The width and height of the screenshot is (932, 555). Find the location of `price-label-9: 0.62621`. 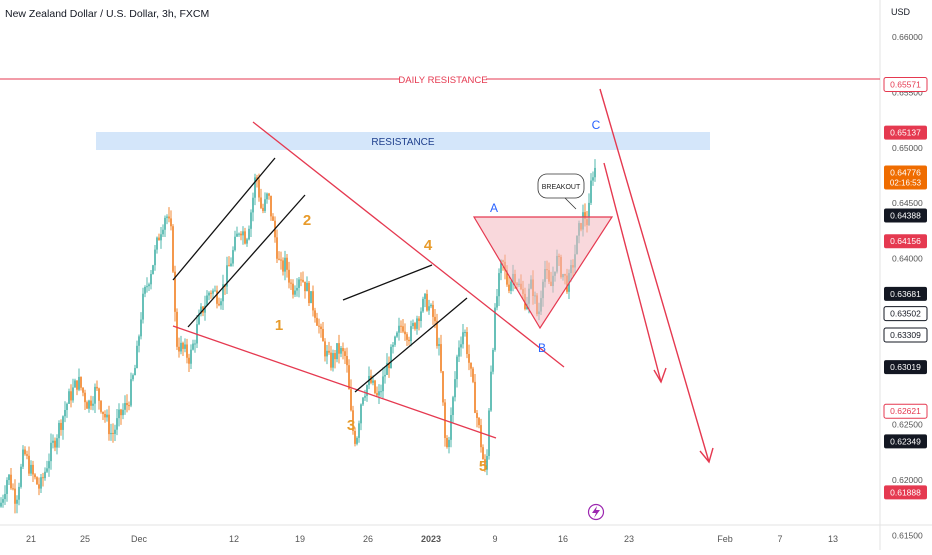

price-label-9: 0.62621 is located at coordinates (905, 411).